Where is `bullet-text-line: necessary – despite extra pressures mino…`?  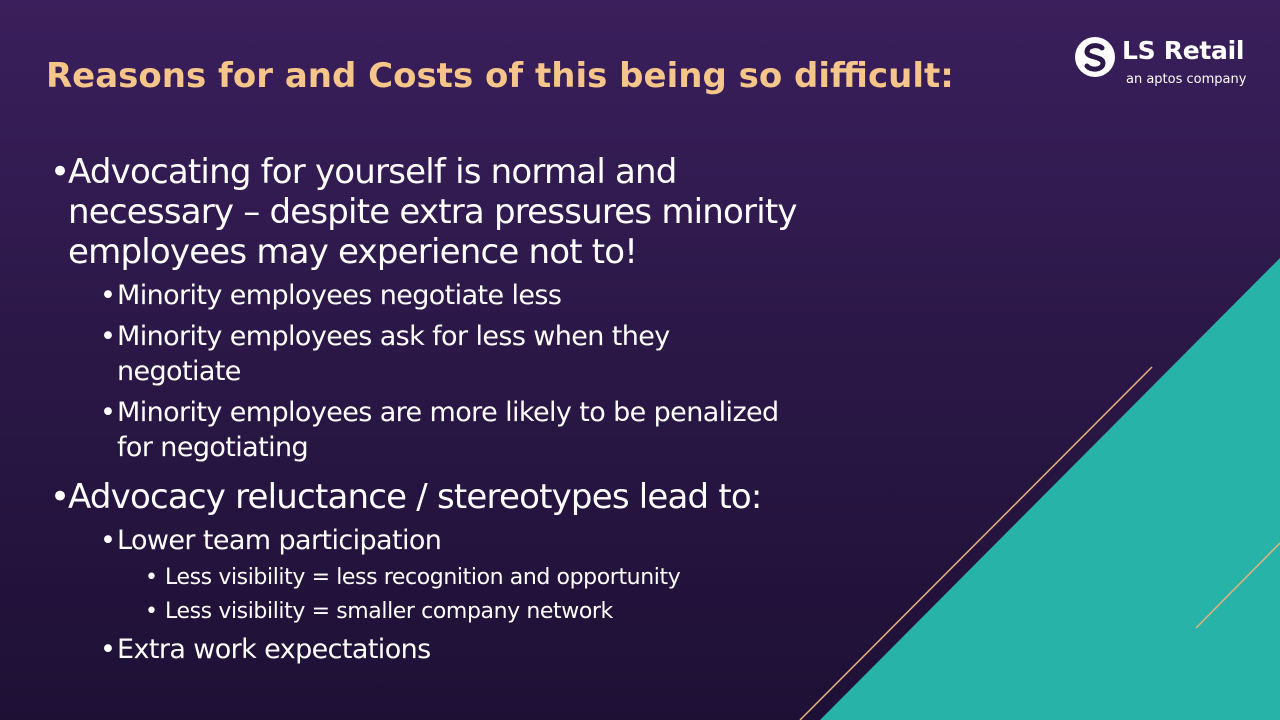 bullet-text-line: necessary – despite extra pressures mino… is located at coordinates (433, 212).